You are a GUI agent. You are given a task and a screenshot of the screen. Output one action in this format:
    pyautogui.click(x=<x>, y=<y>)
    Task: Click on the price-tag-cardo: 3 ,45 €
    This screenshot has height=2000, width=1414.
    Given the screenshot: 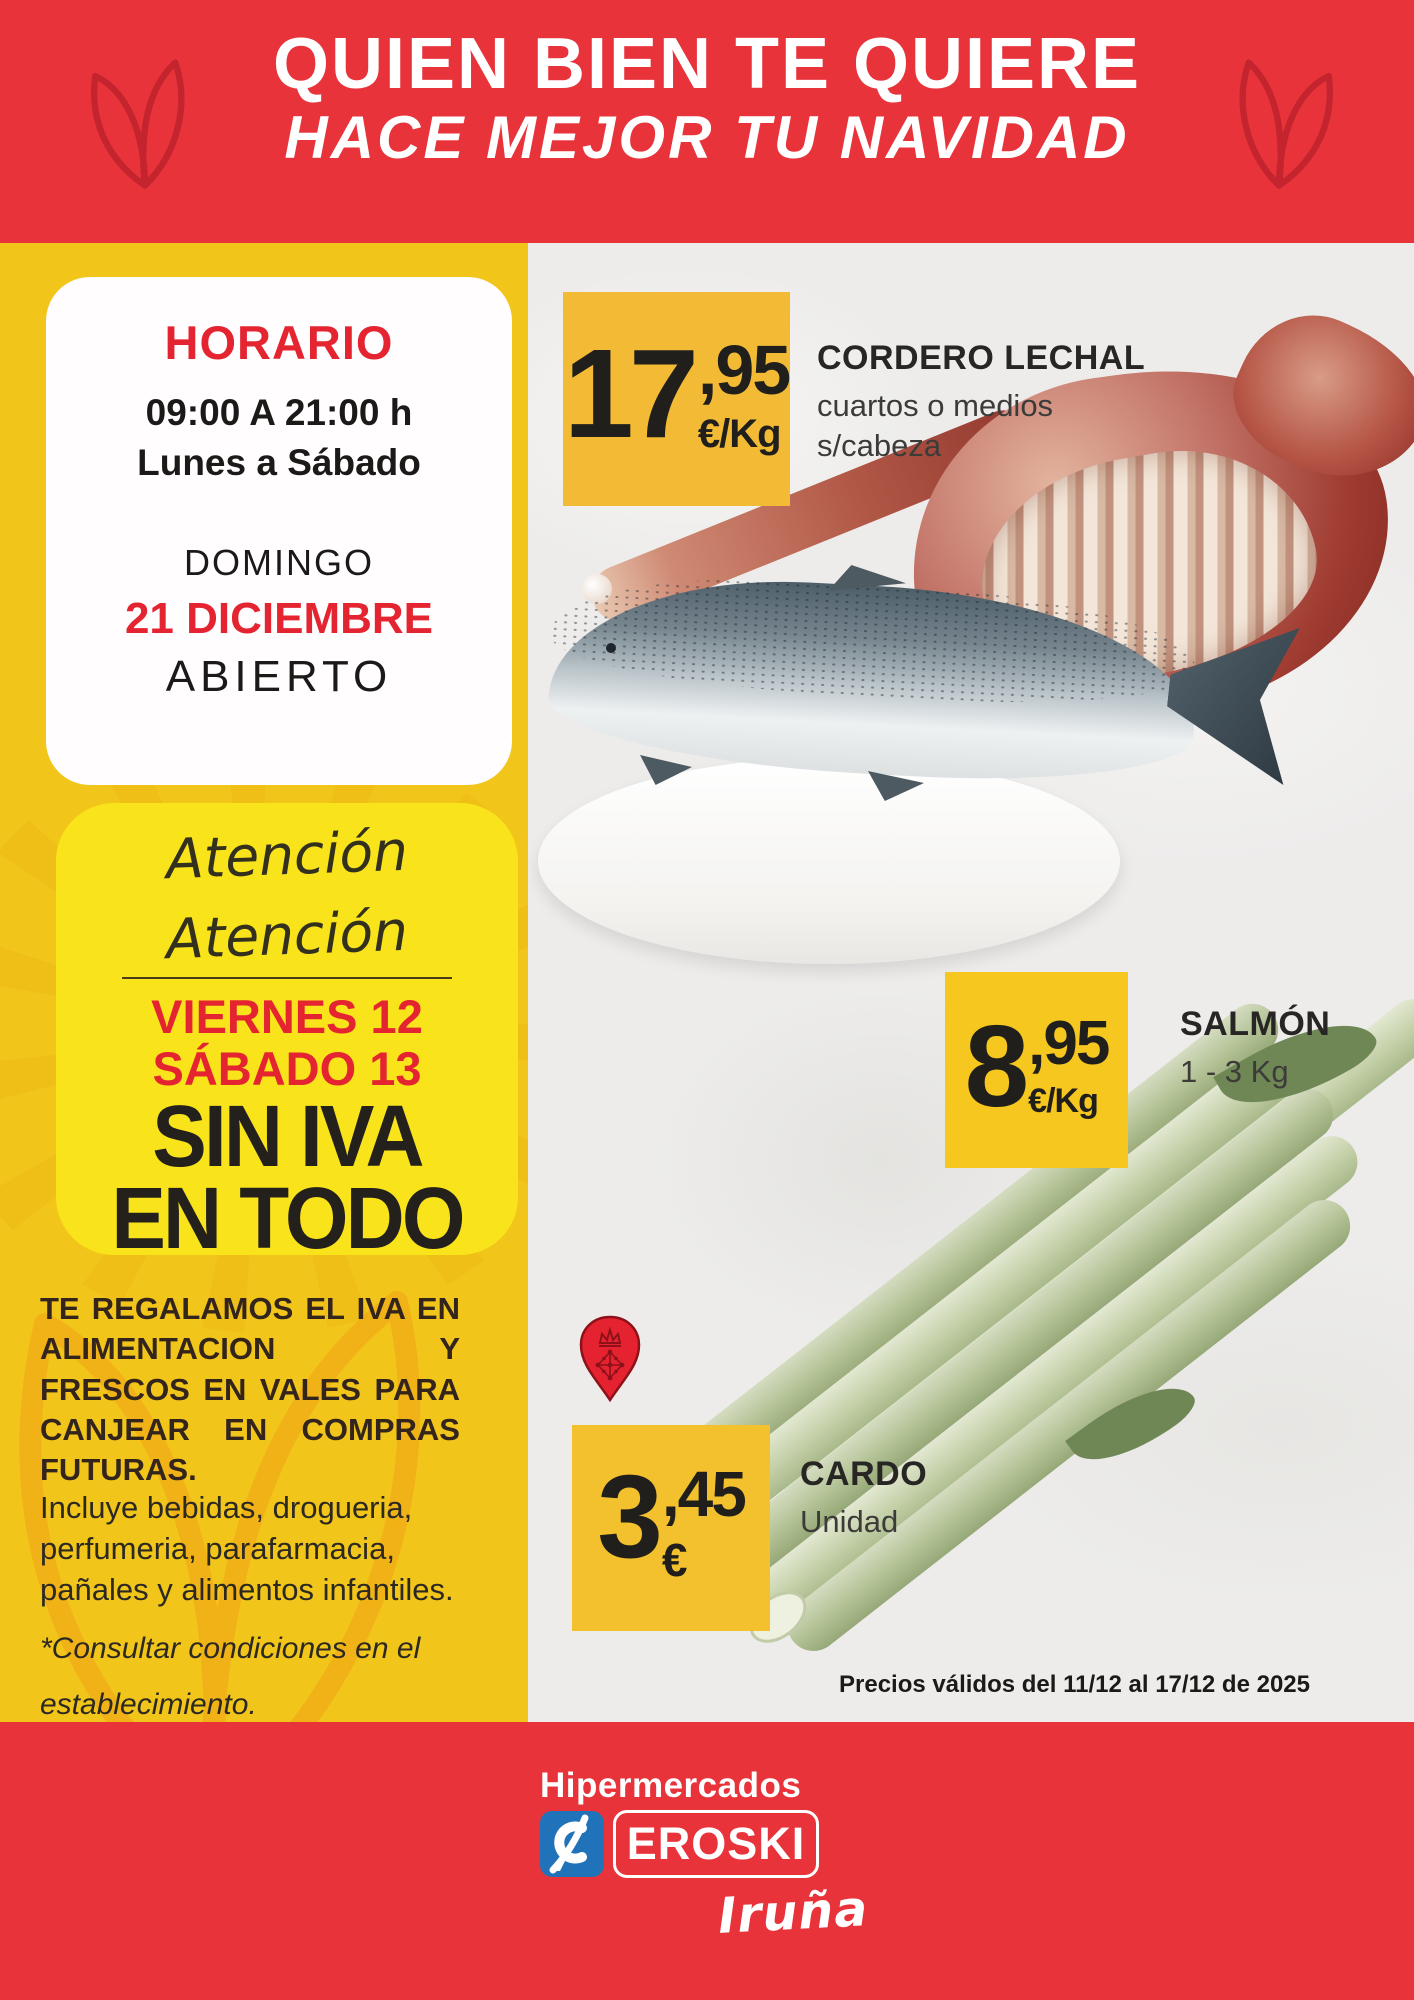 What is the action you would take?
    pyautogui.click(x=671, y=1528)
    